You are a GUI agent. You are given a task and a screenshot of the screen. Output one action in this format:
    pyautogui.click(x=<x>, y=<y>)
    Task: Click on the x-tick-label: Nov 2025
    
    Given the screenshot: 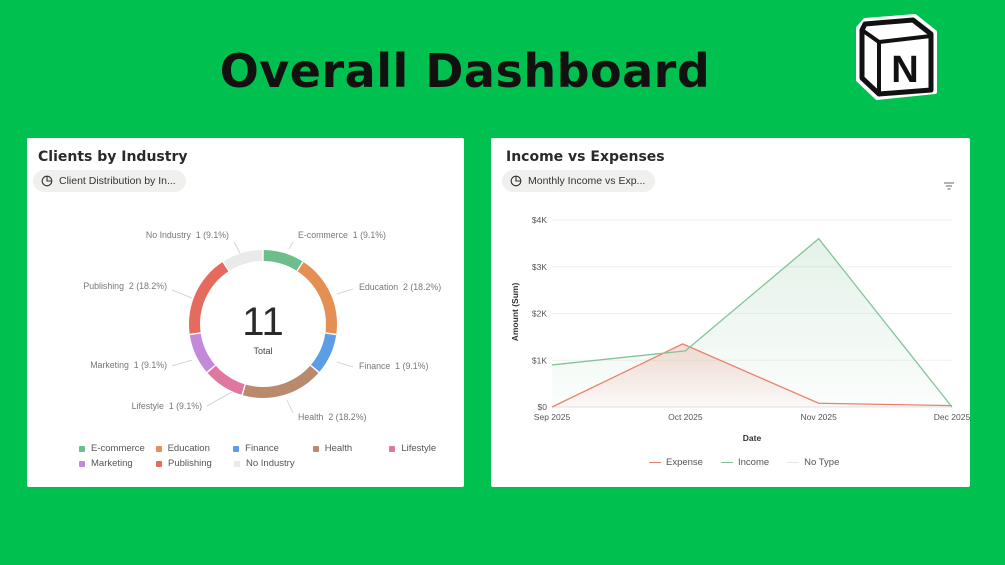 What is the action you would take?
    pyautogui.click(x=818, y=417)
    